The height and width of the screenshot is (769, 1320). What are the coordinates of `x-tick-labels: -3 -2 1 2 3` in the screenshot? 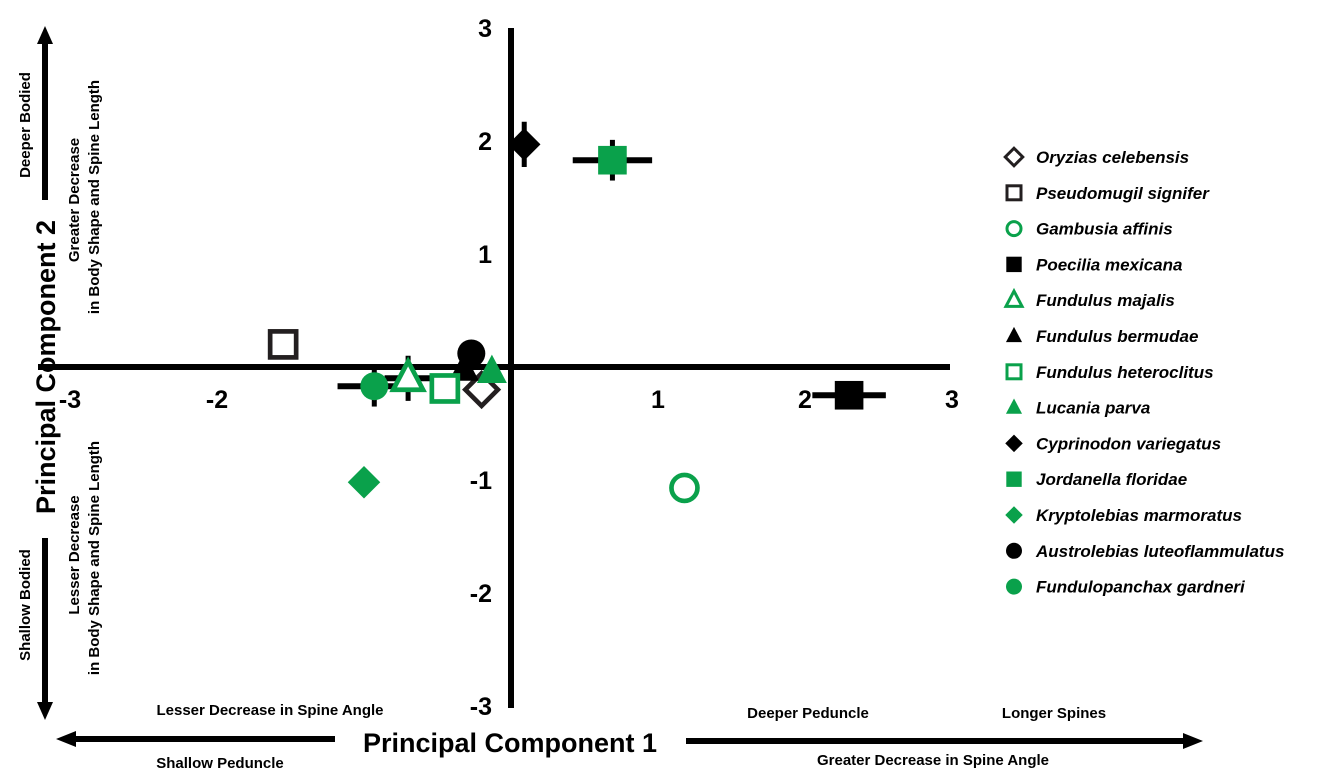 It's located at (509, 400).